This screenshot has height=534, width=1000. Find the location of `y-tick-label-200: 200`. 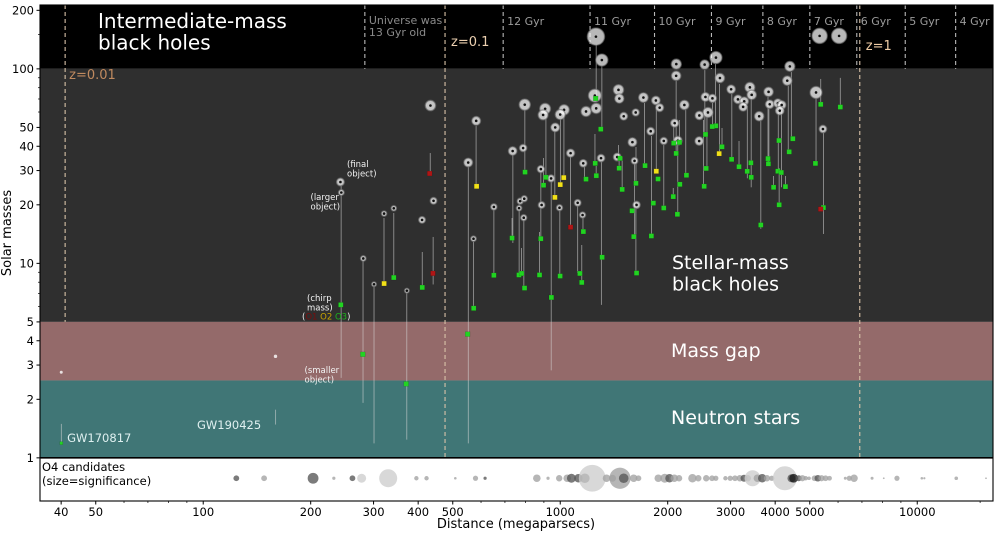

y-tick-label-200: 200 is located at coordinates (23, 10).